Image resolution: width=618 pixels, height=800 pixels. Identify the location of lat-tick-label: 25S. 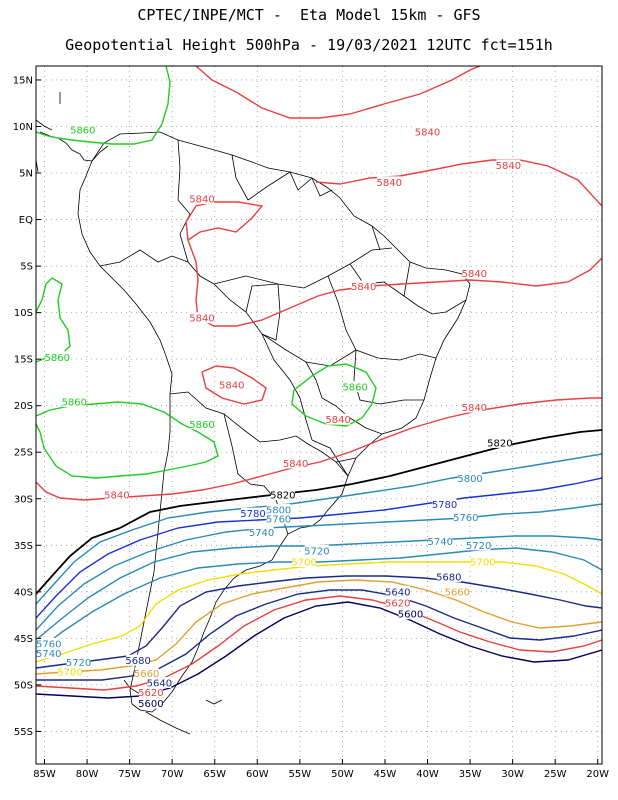
(23, 453).